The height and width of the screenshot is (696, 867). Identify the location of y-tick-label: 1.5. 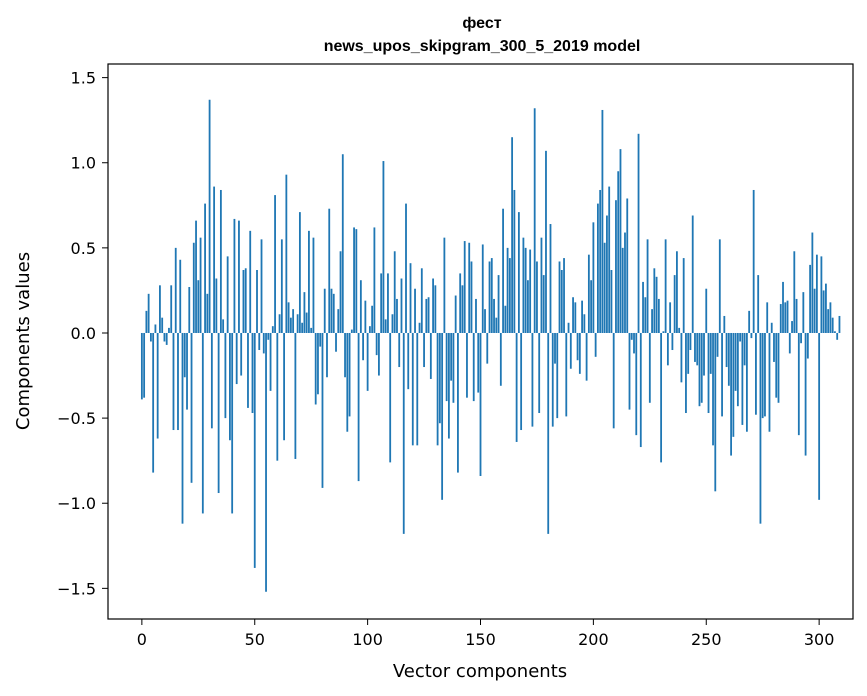
(83, 78).